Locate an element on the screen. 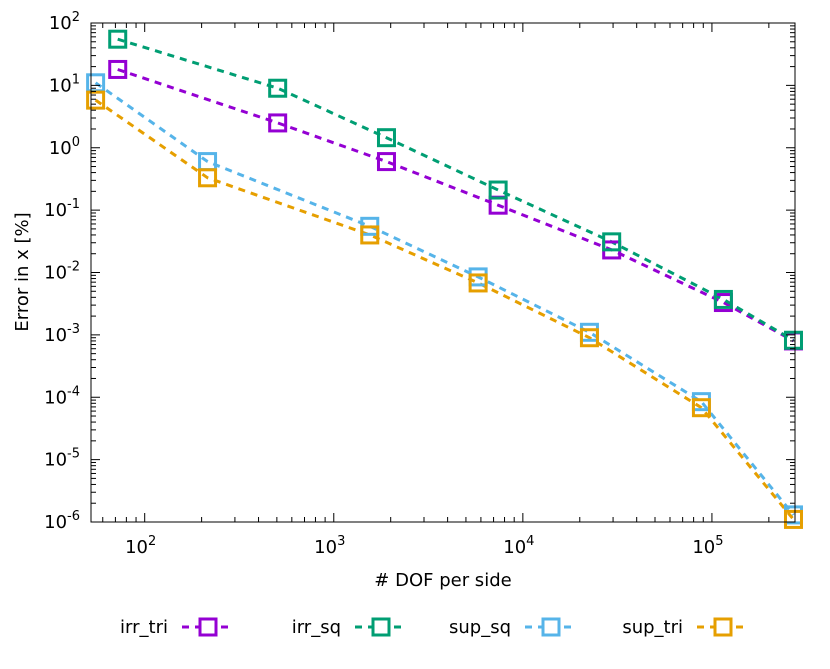 The height and width of the screenshot is (669, 830). x-tick-label: 10⁴ is located at coordinates (518, 546).